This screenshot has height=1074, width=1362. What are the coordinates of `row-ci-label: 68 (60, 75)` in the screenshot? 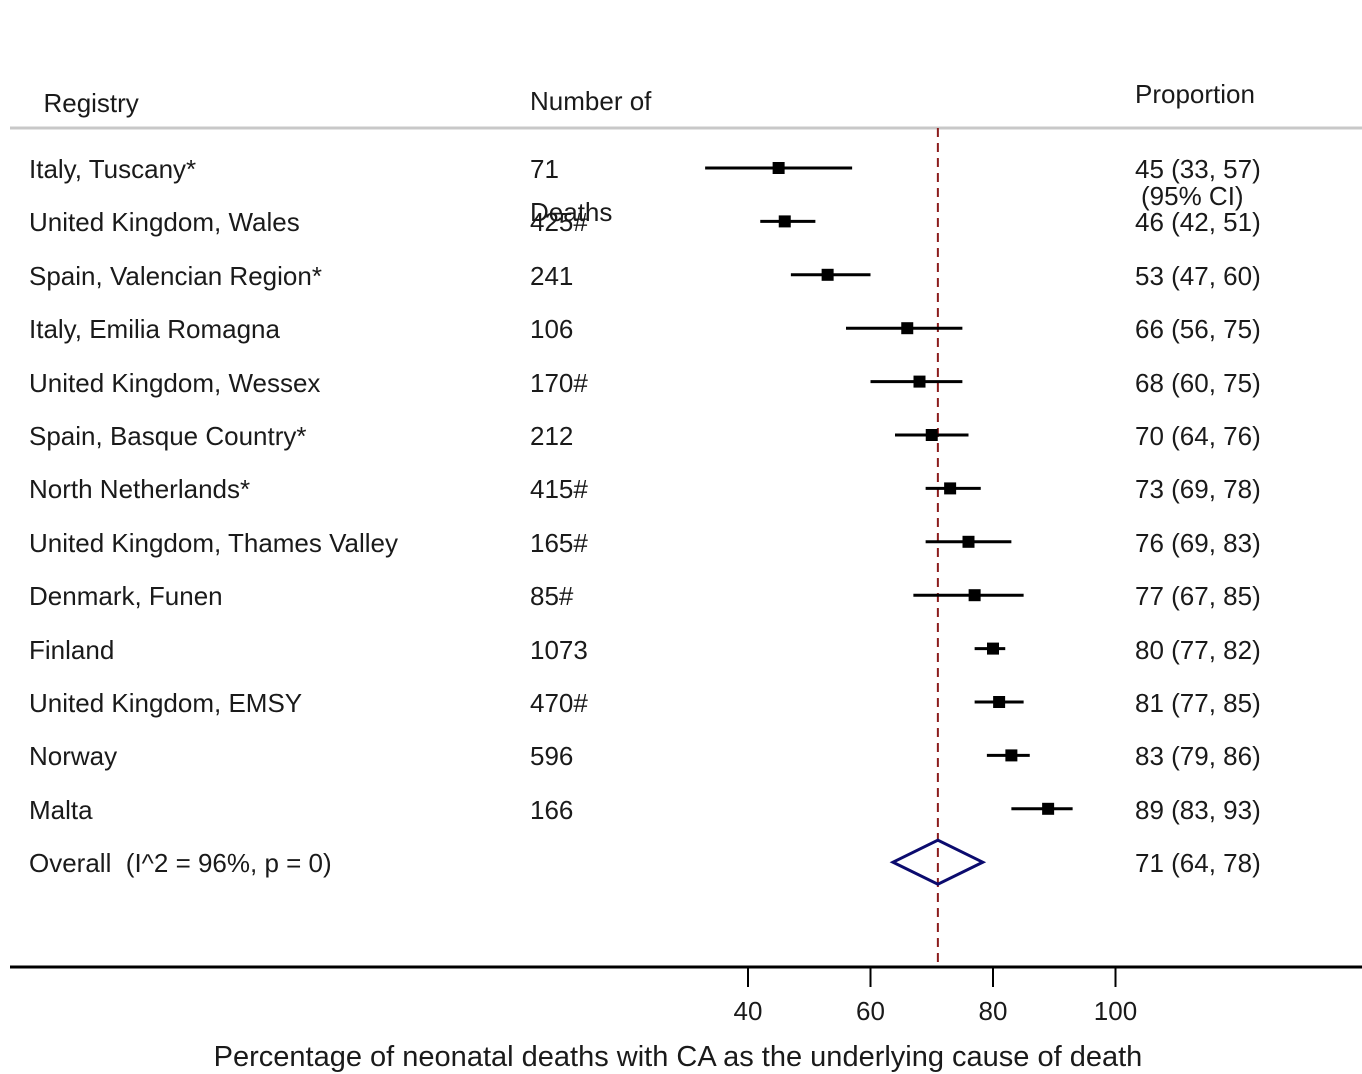 It's located at (1198, 382).